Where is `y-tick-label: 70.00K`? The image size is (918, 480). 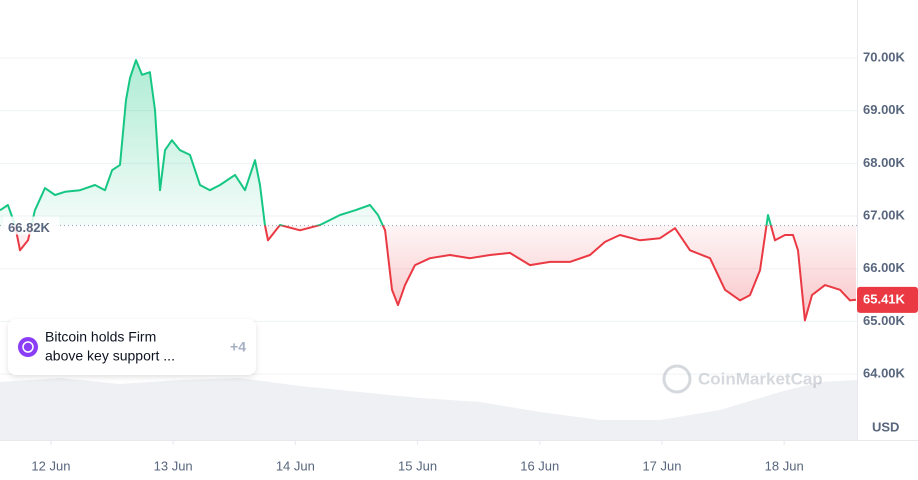
y-tick-label: 70.00K is located at coordinates (884, 56).